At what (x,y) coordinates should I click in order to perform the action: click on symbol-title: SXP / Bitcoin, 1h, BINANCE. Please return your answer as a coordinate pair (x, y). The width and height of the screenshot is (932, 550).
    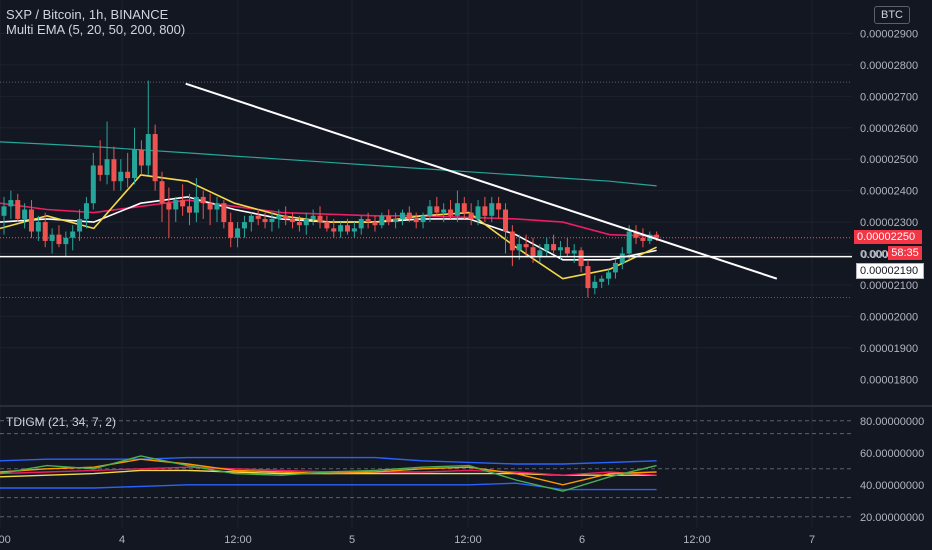
    Looking at the image, I should click on (87, 14).